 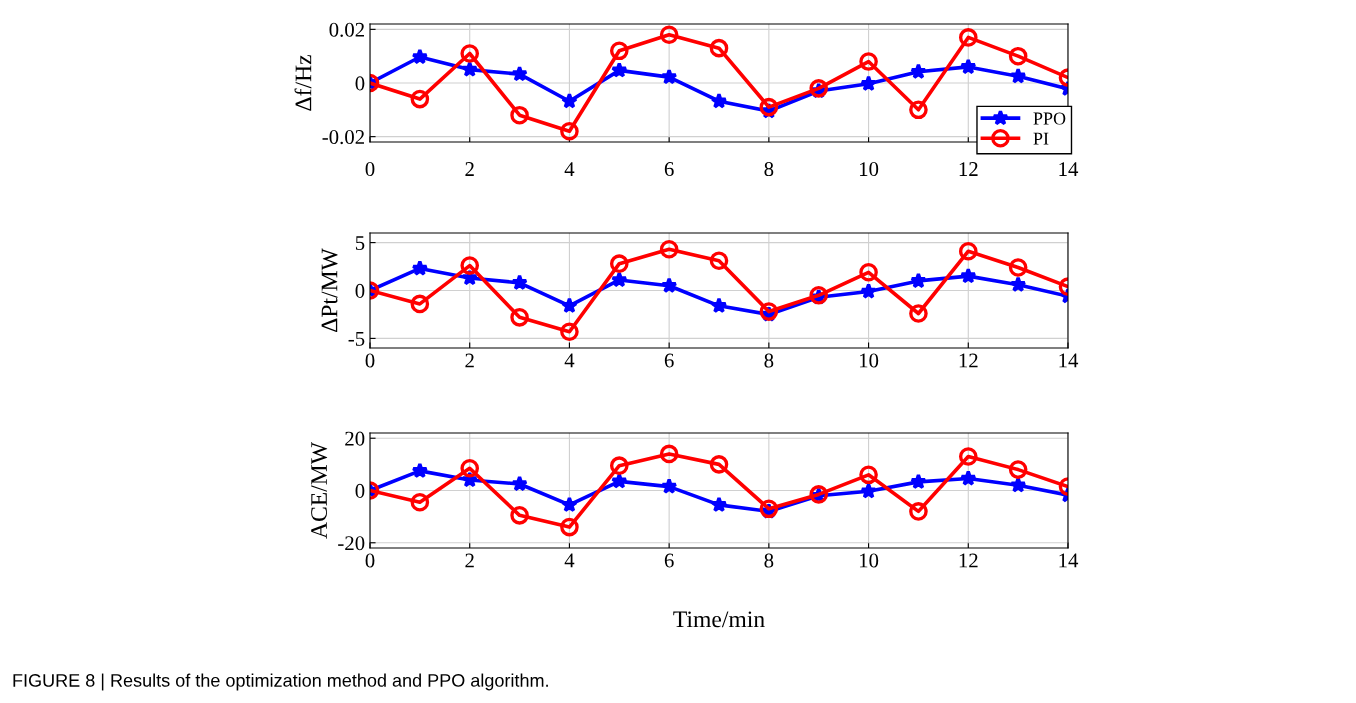 I want to click on y-tick-label: -0.02, so click(x=343, y=137).